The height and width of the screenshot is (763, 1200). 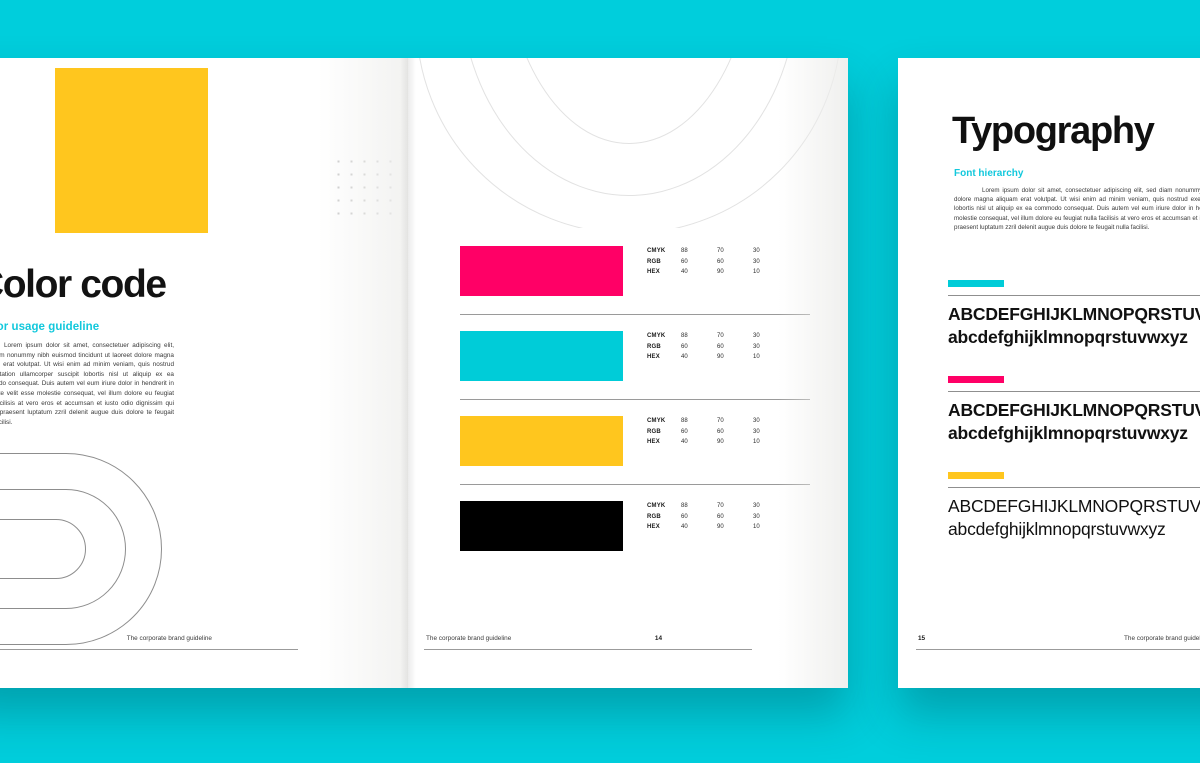 I want to click on page-footer: The corporate brand guideline 14, so click(x=588, y=639).